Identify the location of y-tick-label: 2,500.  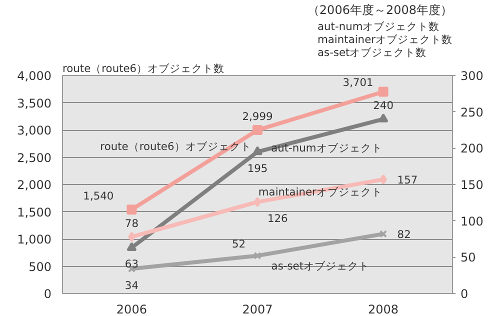
(34, 157).